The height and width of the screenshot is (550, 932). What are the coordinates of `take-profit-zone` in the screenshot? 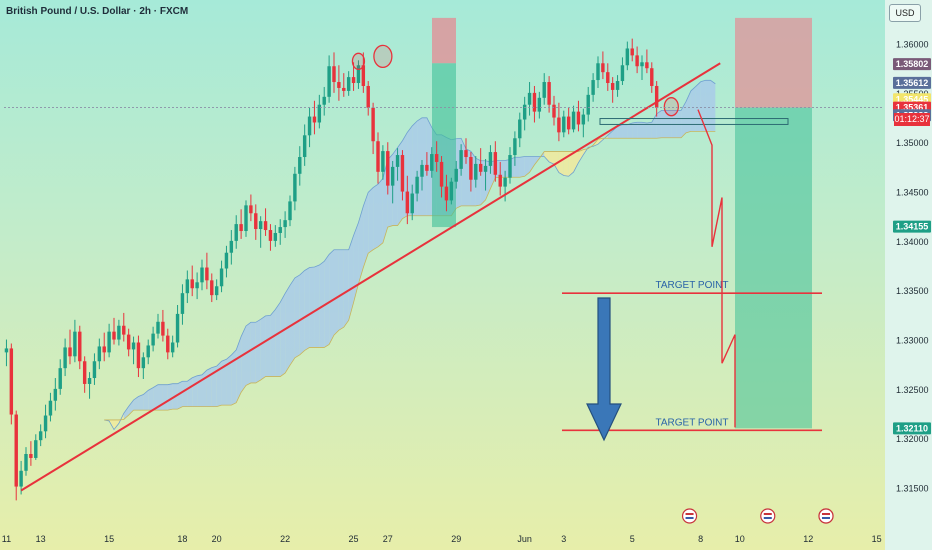 It's located at (773, 268).